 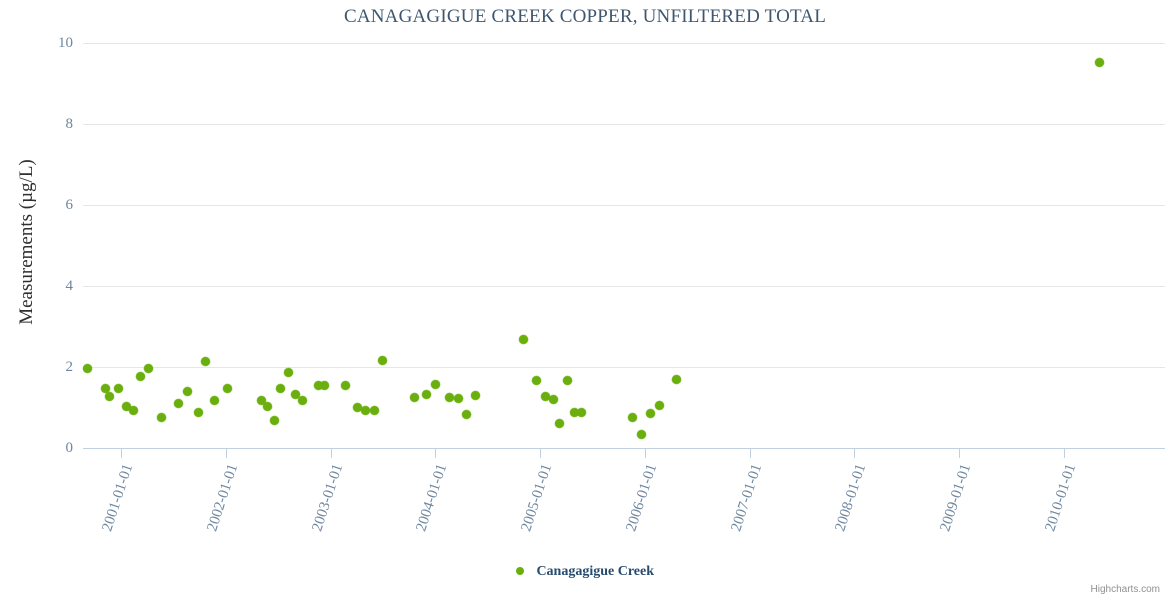 I want to click on y-tick-label: 0, so click(x=69, y=448).